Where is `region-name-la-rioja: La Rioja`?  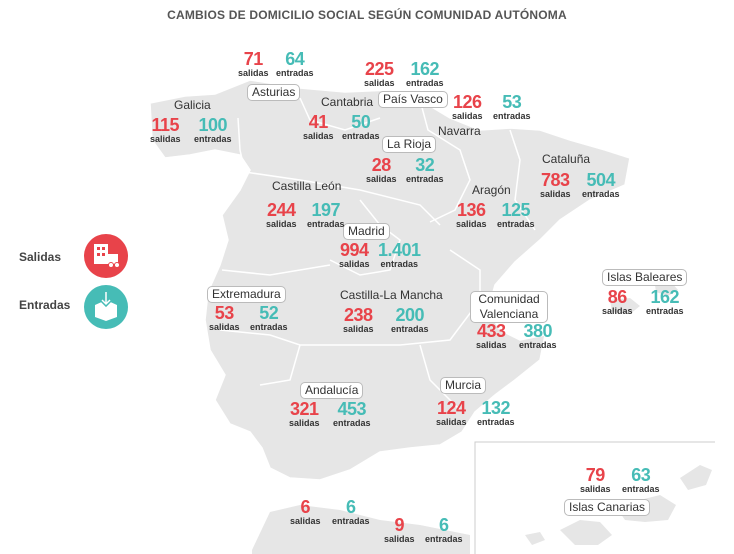
region-name-la-rioja: La Rioja is located at coordinates (409, 144).